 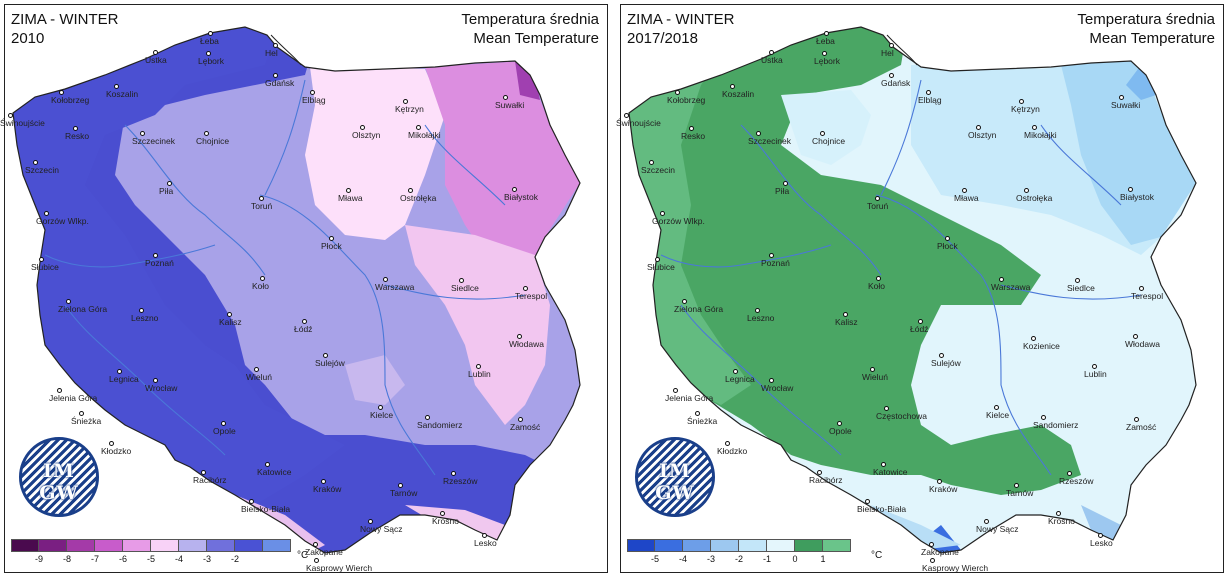 I want to click on right-city-label-krosno: Krosno, so click(x=1061, y=521).